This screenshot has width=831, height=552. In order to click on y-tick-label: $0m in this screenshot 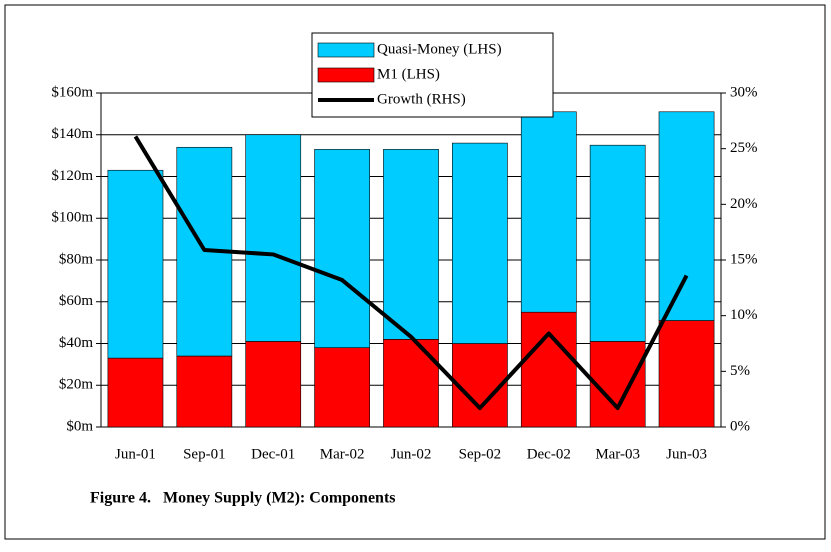, I will do `click(79, 426)`.